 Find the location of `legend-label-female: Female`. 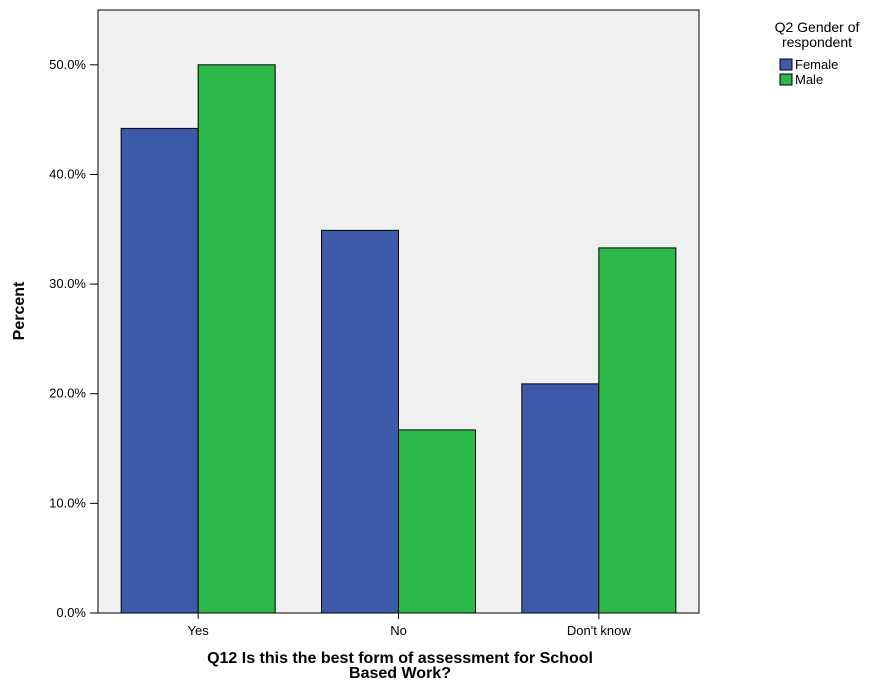

legend-label-female: Female is located at coordinates (816, 64).